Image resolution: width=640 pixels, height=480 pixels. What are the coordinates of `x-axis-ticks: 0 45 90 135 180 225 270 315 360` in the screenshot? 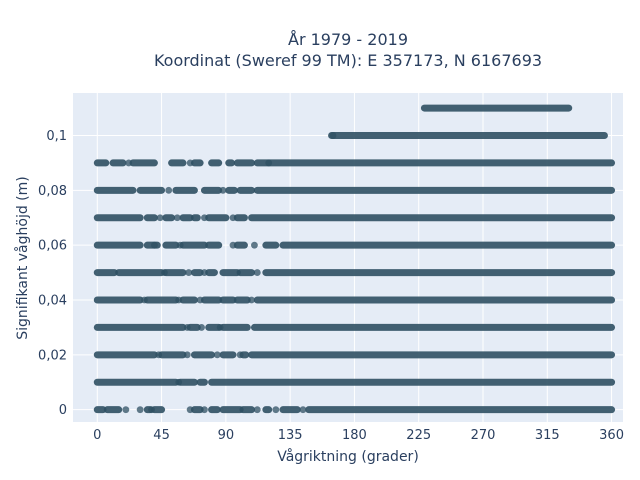 It's located at (358, 435).